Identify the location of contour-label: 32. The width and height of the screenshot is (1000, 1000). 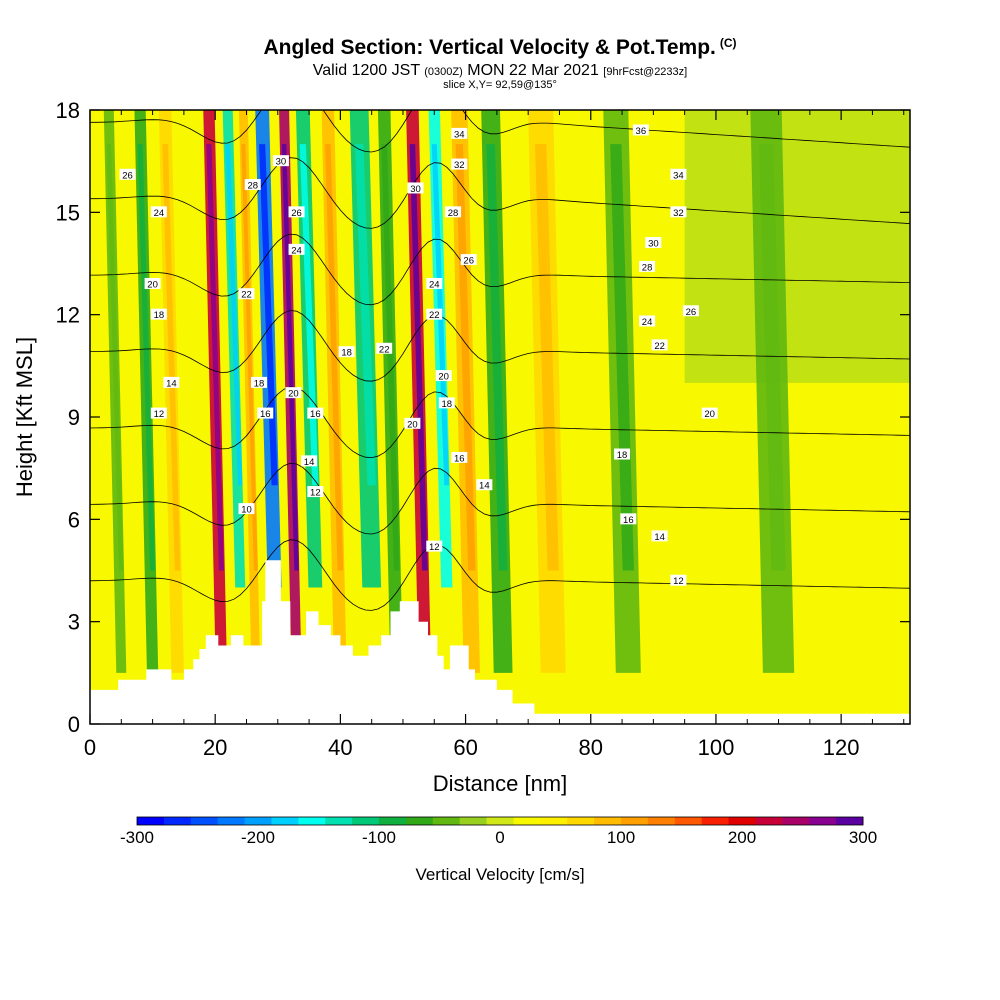
(459, 164).